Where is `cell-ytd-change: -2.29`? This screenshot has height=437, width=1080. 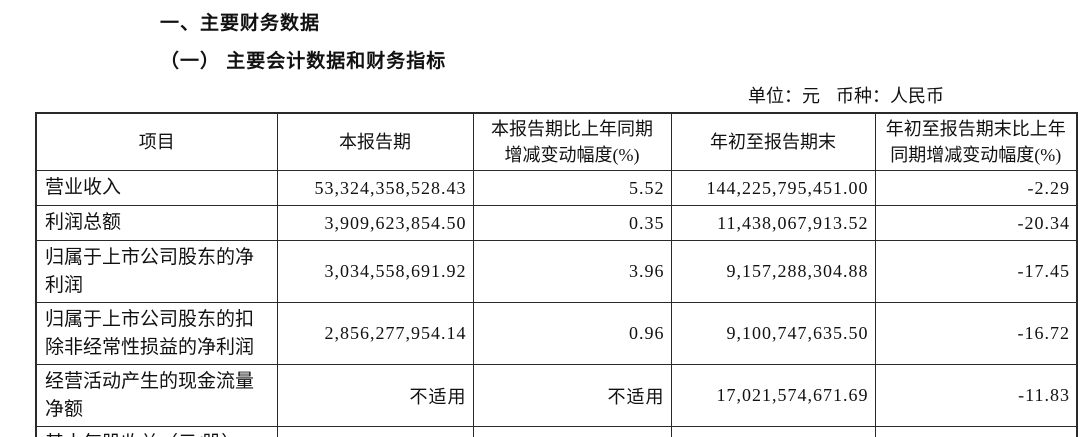 cell-ytd-change: -2.29 is located at coordinates (976, 188).